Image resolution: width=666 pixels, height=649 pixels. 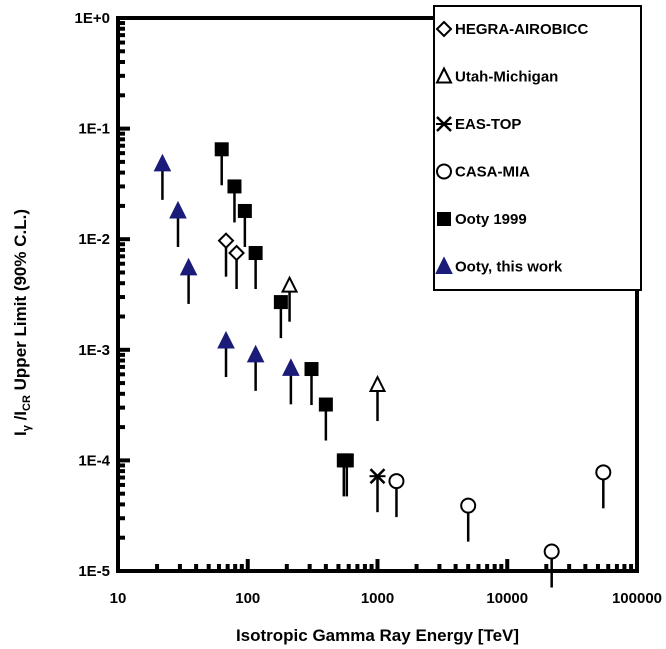 I want to click on y-axis-label-part: I, so click(x=20, y=433).